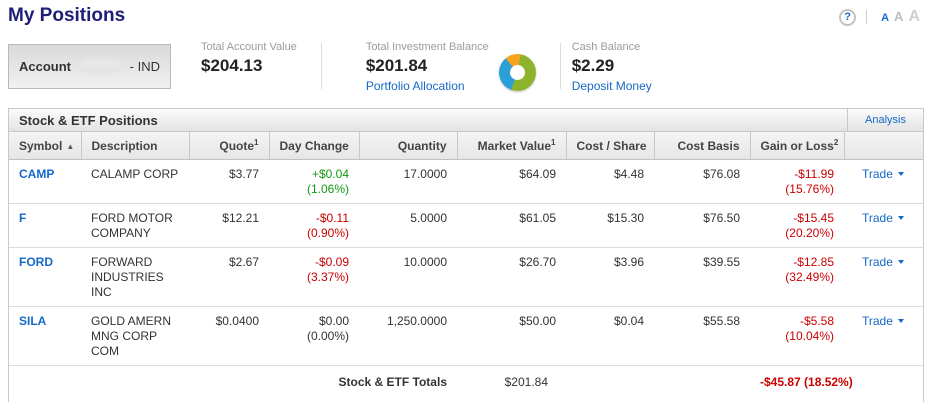 The height and width of the screenshot is (402, 932). I want to click on total-account-value-metric: Total Account Value $204.13, so click(249, 60).